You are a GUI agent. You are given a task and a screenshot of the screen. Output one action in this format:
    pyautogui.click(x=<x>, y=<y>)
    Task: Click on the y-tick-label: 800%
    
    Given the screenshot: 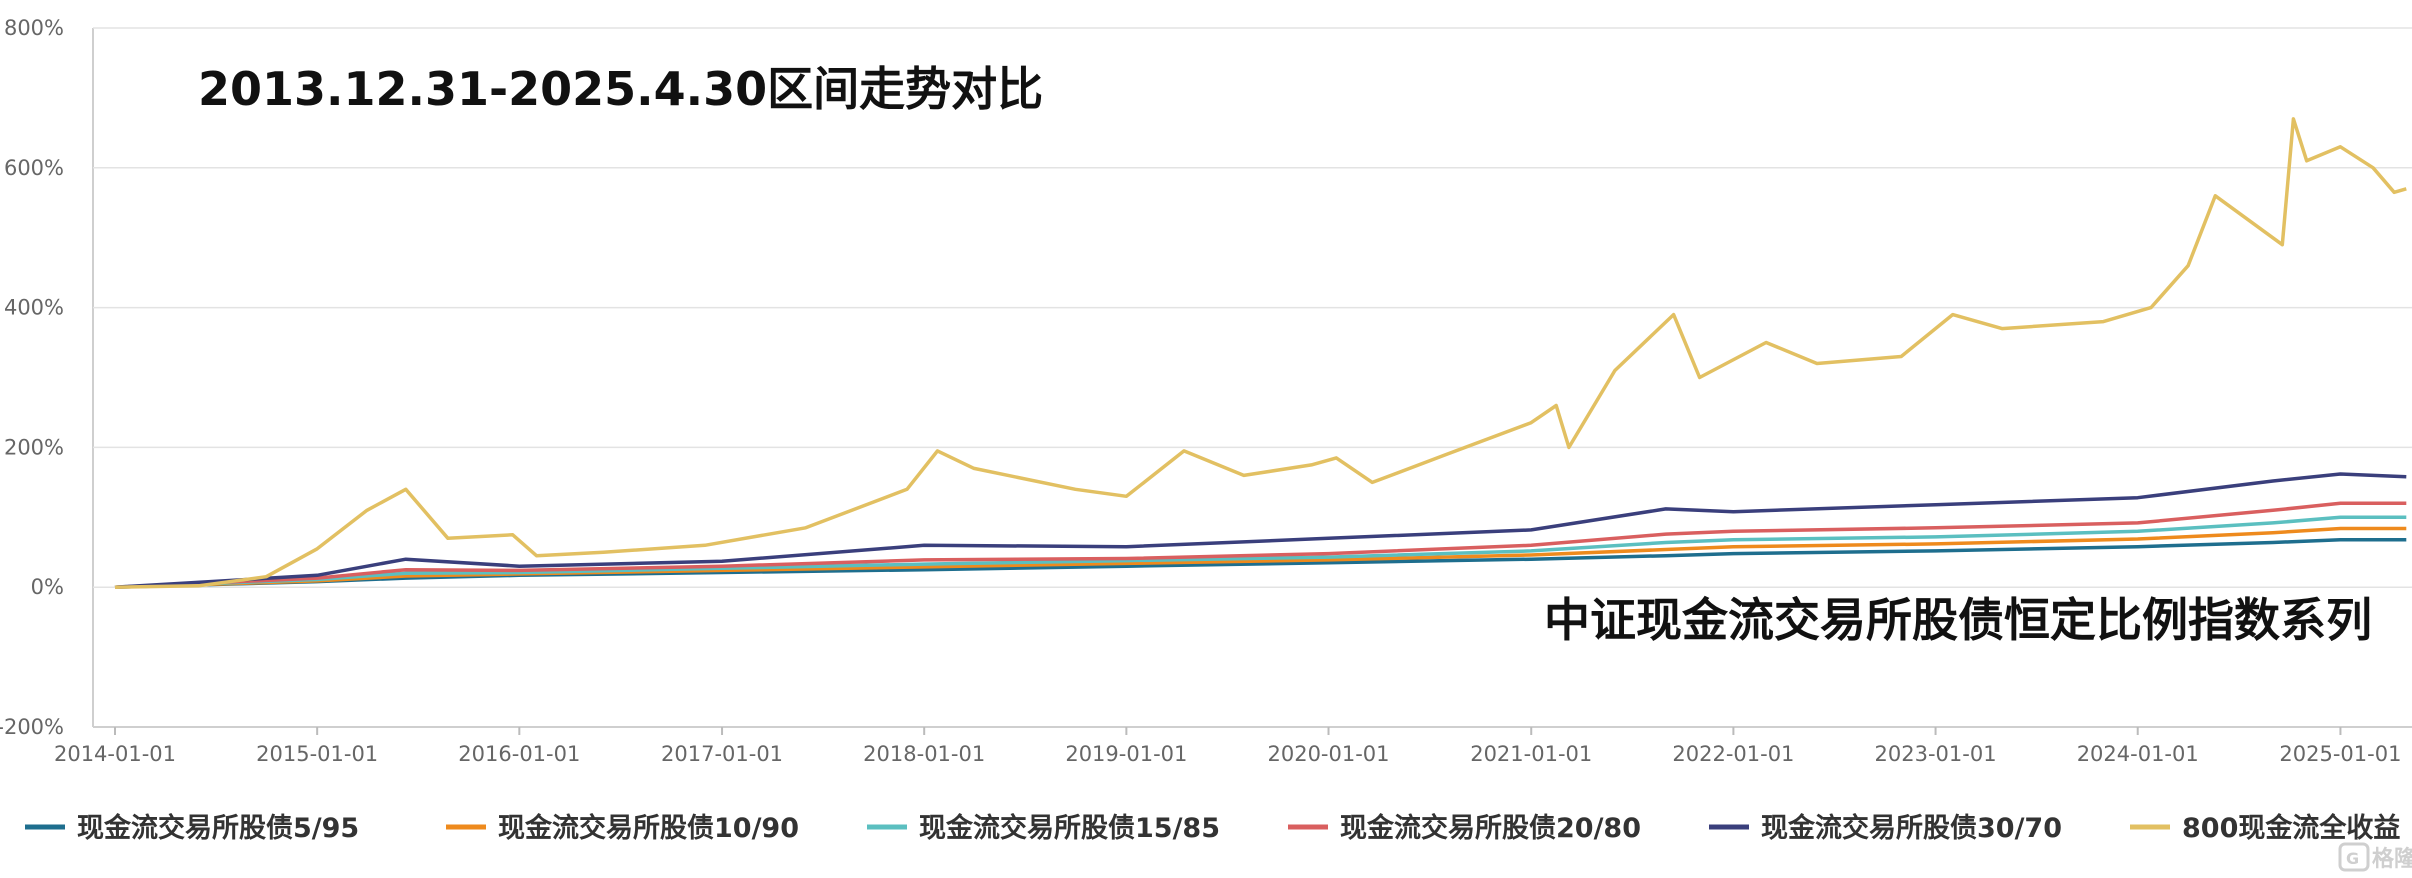 What is the action you would take?
    pyautogui.click(x=34, y=28)
    